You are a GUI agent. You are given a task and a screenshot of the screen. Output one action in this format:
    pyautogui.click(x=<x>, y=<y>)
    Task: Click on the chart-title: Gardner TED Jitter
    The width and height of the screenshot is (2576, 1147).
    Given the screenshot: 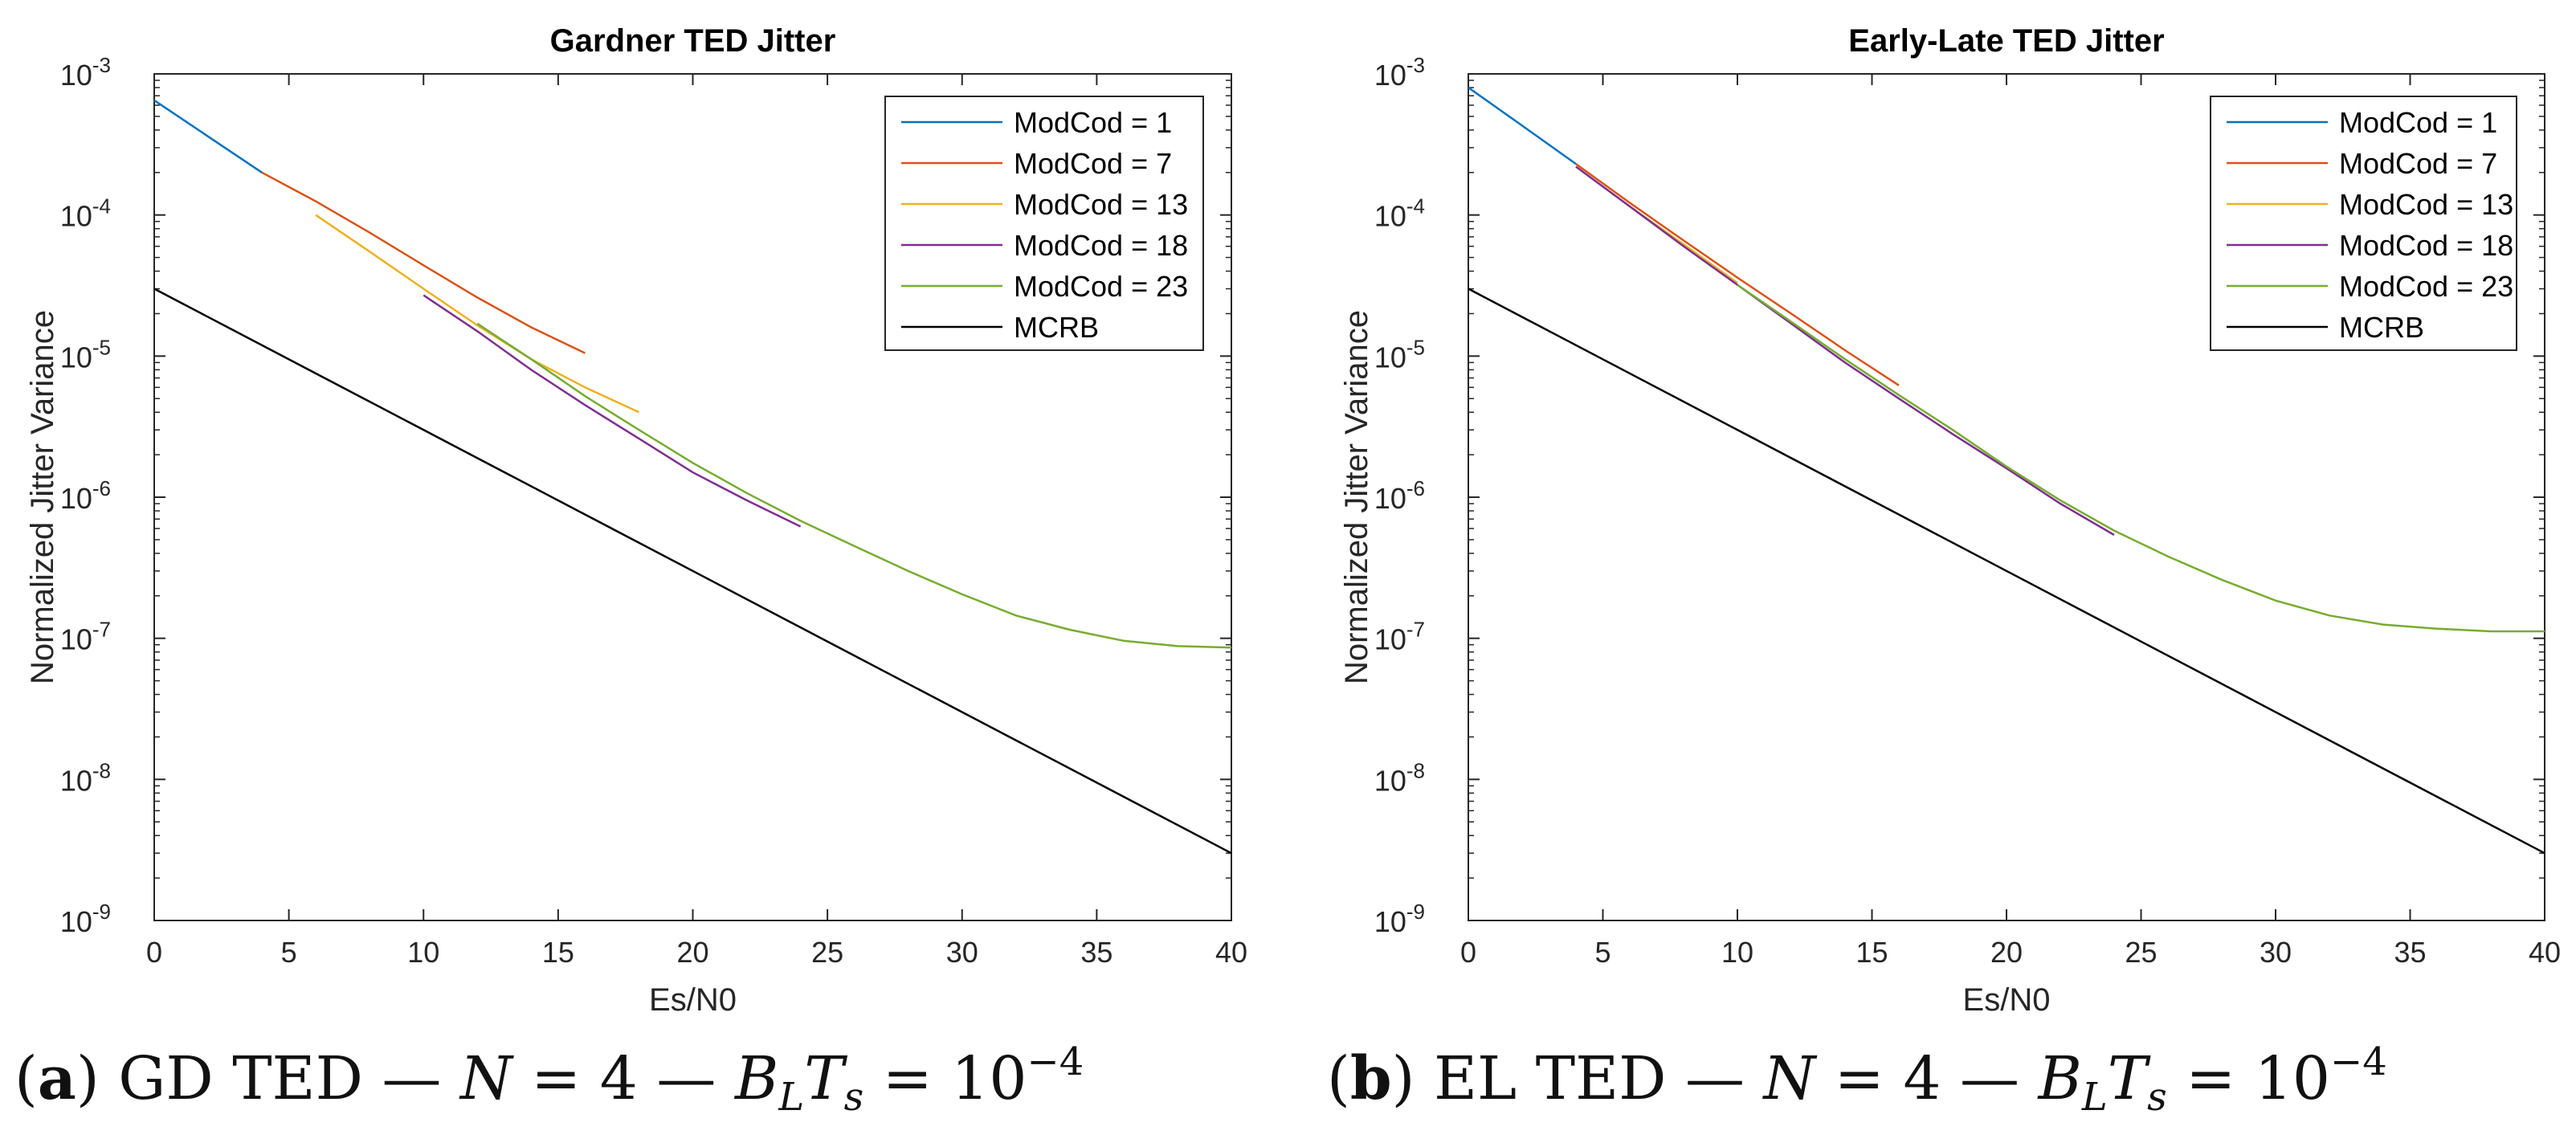 What is the action you would take?
    pyautogui.click(x=693, y=41)
    